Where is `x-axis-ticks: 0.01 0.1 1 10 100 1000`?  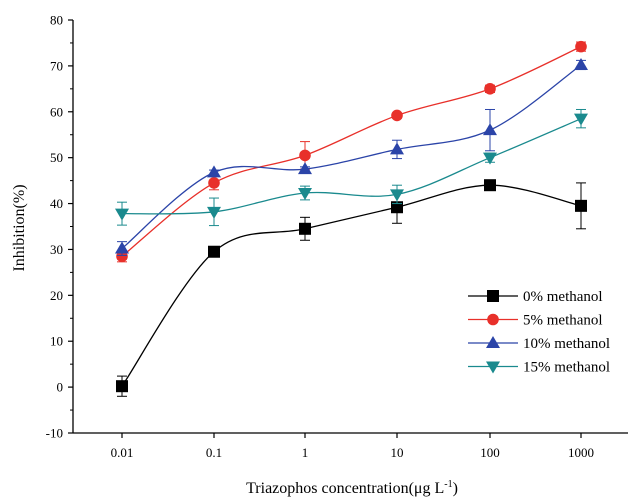 x-axis-ticks: 0.01 0.1 1 10 100 1000 is located at coordinates (352, 446).